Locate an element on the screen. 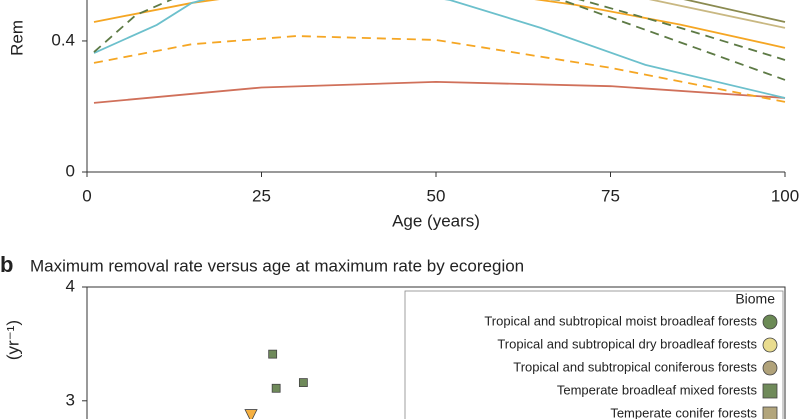 The width and height of the screenshot is (800, 419). panel-label: b is located at coordinates (6, 264).